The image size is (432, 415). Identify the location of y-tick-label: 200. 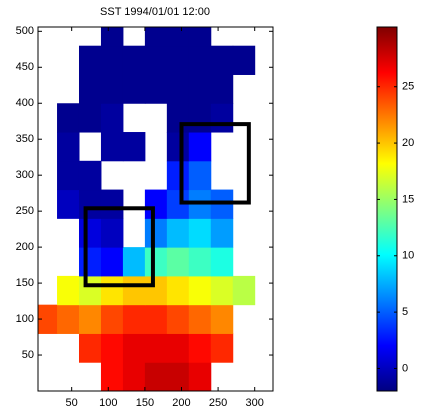
(25, 247).